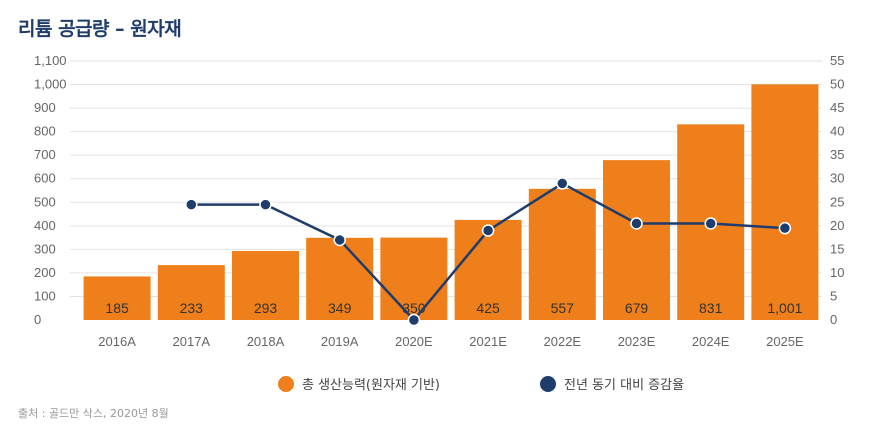  Describe the element at coordinates (637, 308) in the screenshot. I see `bar-value-label: 679` at that location.